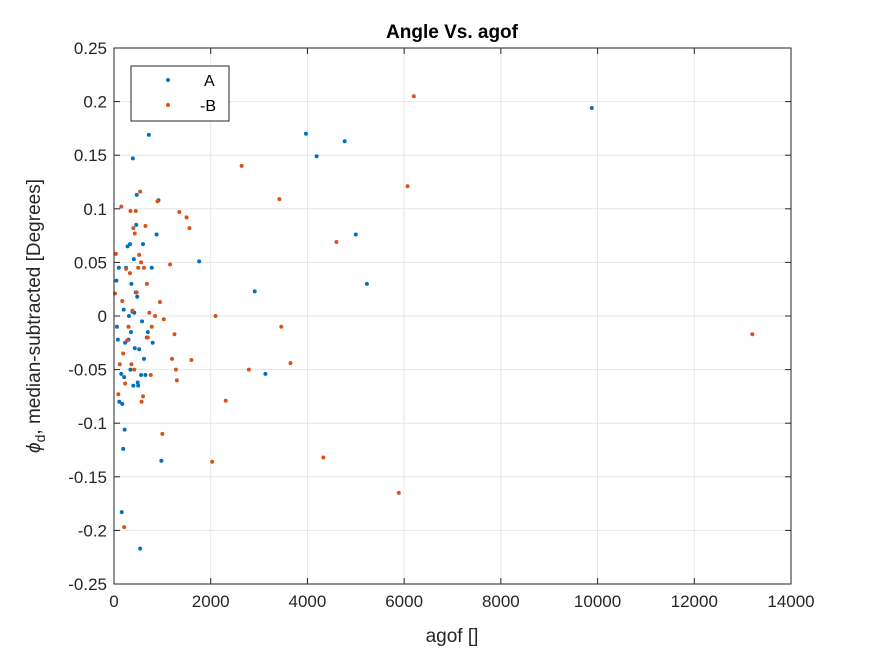 The height and width of the screenshot is (656, 875). Describe the element at coordinates (95, 102) in the screenshot. I see `y-tick-label: 0.2` at that location.